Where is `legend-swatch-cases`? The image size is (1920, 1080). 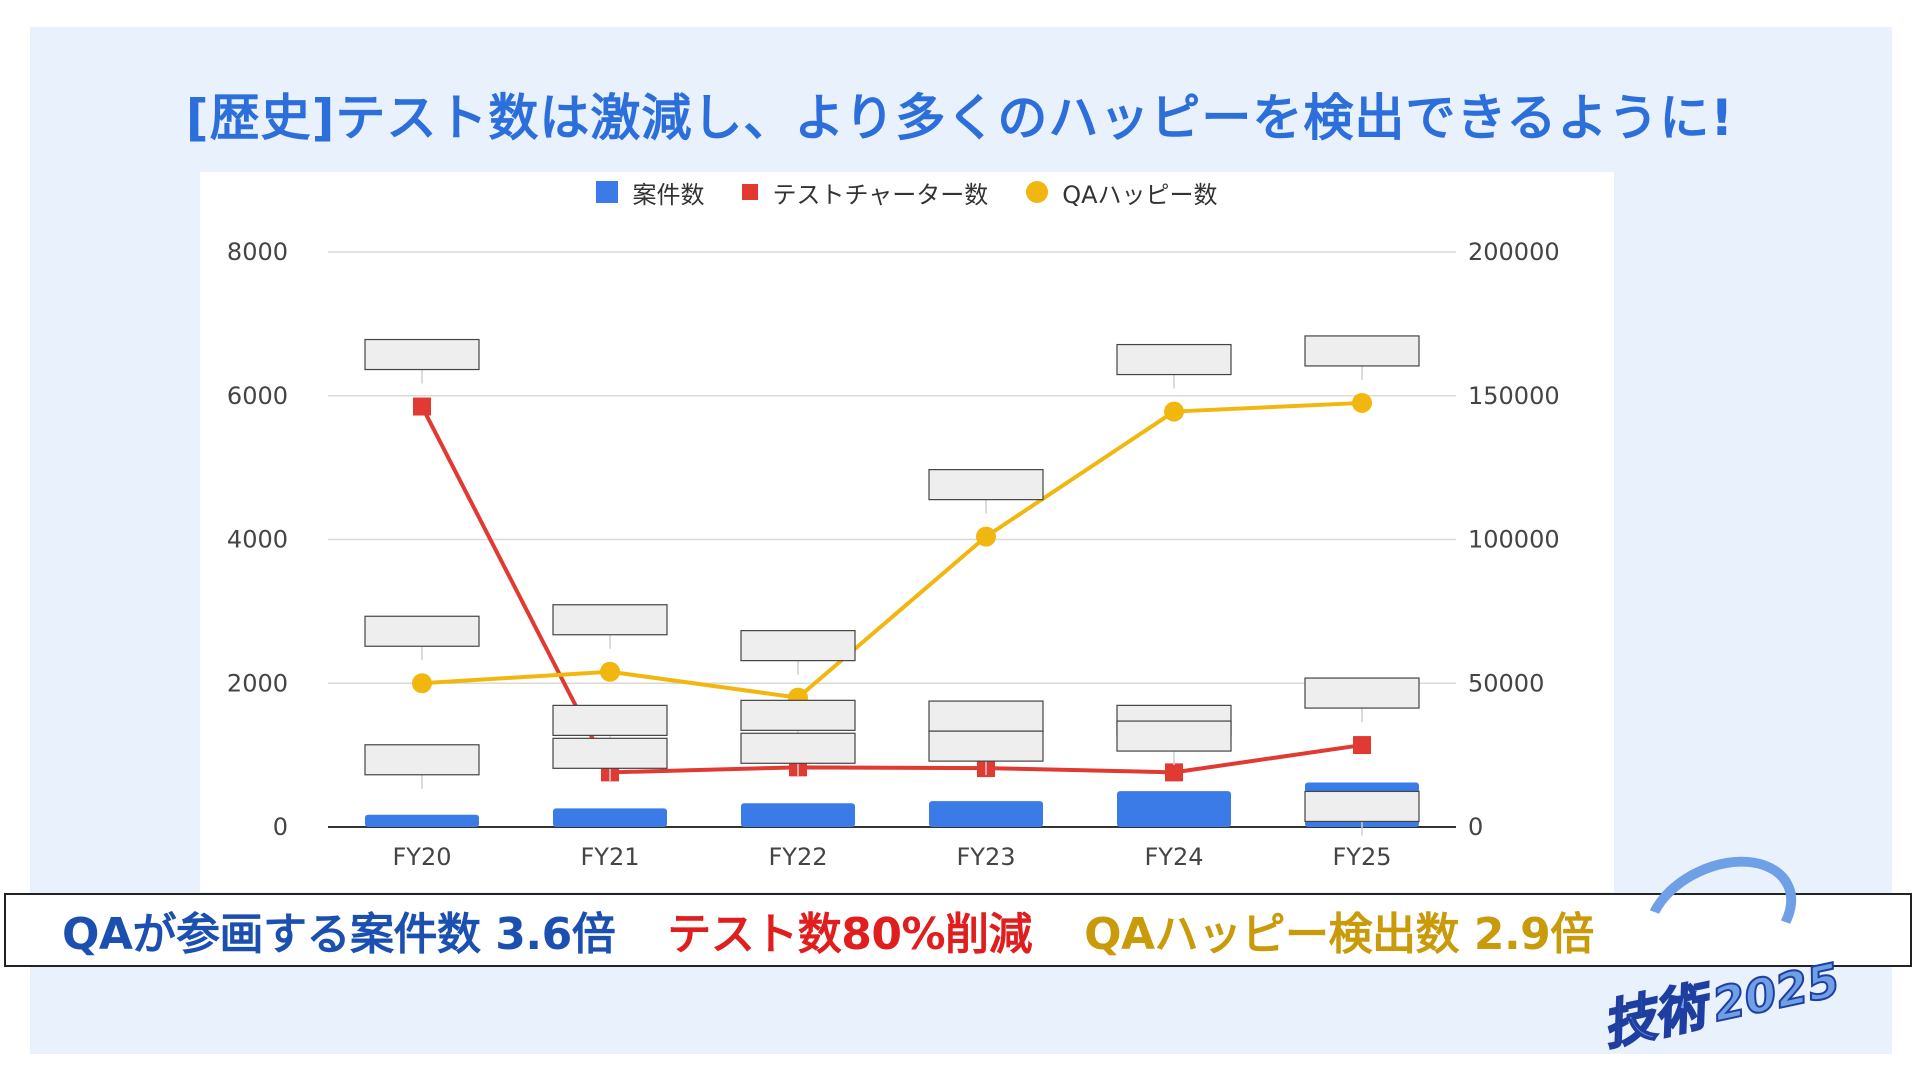
legend-swatch-cases is located at coordinates (607, 192).